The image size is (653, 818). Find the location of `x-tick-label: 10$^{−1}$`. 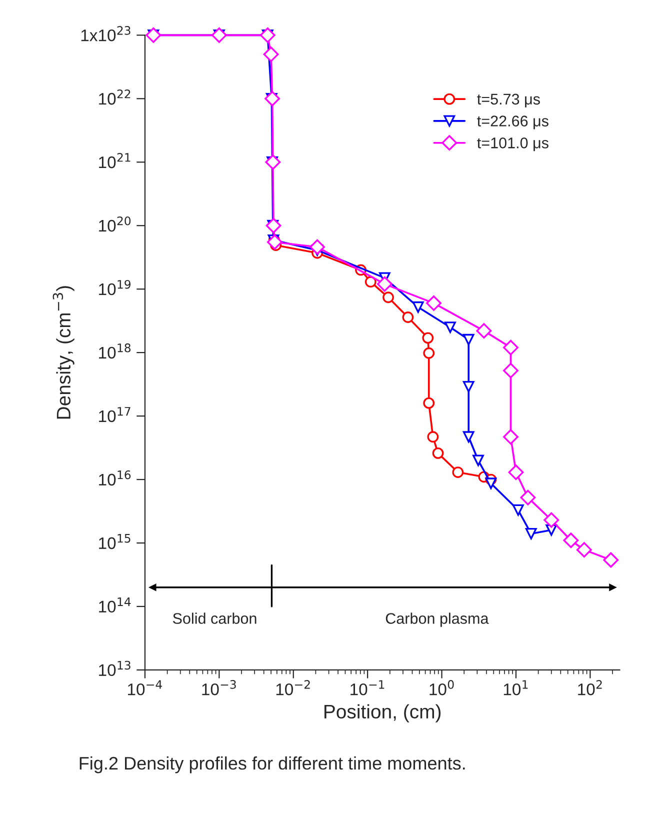

x-tick-label: 10$^{−1}$ is located at coordinates (367, 688).